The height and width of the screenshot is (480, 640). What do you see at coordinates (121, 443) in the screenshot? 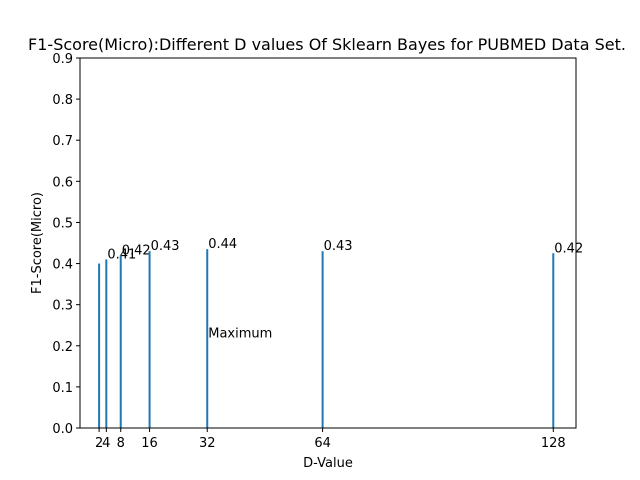
I see `x-tick-label: 8` at bounding box center [121, 443].